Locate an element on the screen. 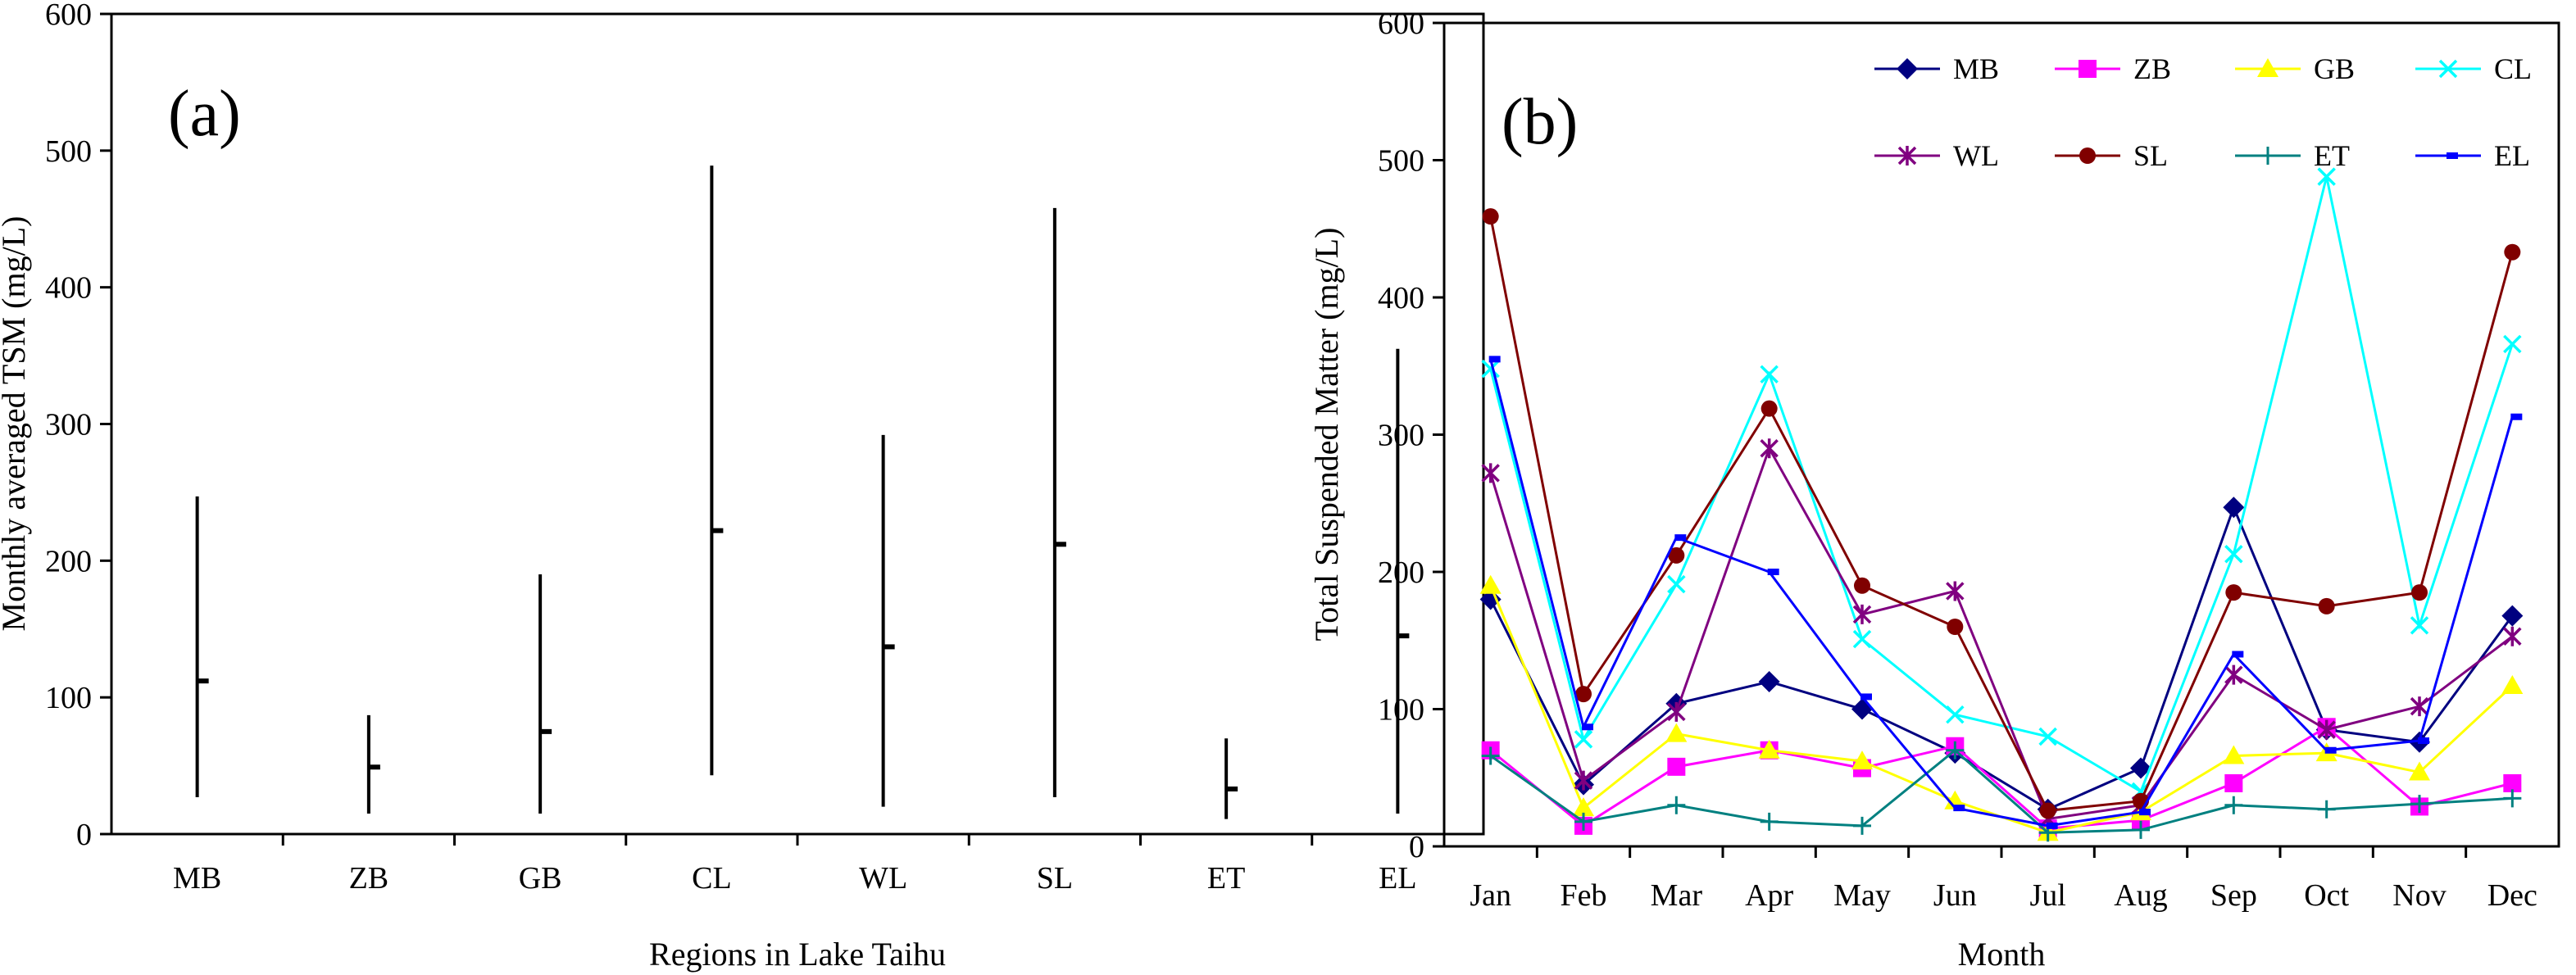 Image resolution: width=2576 pixels, height=975 pixels. series-et is located at coordinates (2001, 791).